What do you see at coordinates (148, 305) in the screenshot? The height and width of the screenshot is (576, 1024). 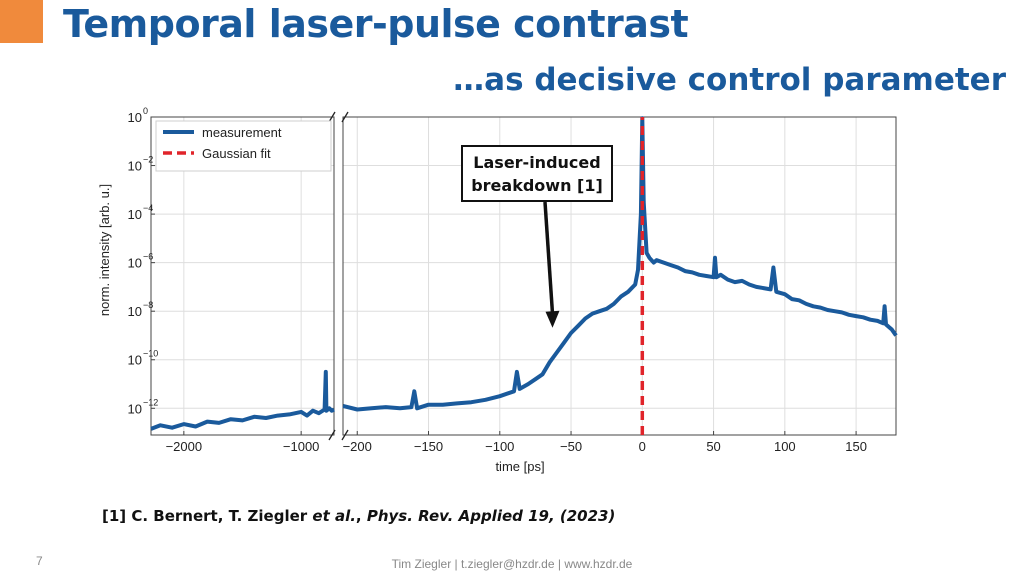 I see `y-tick-exponent: −8` at bounding box center [148, 305].